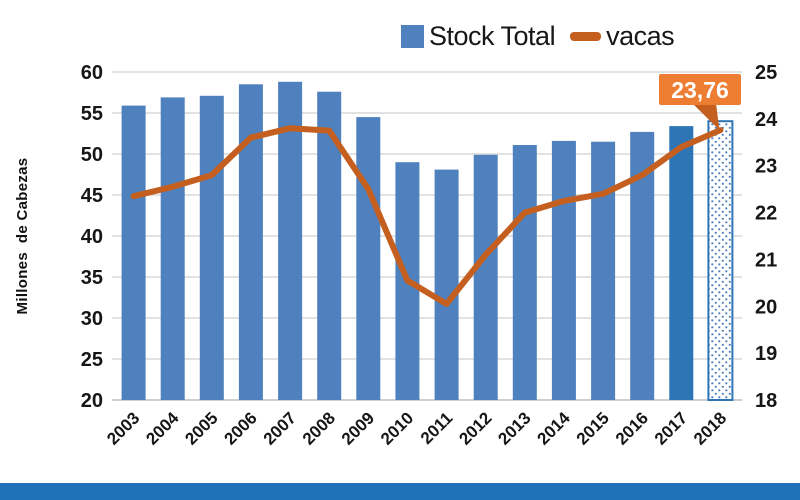 The image size is (800, 500). I want to click on x-tick-2003: 2003, so click(123, 428).